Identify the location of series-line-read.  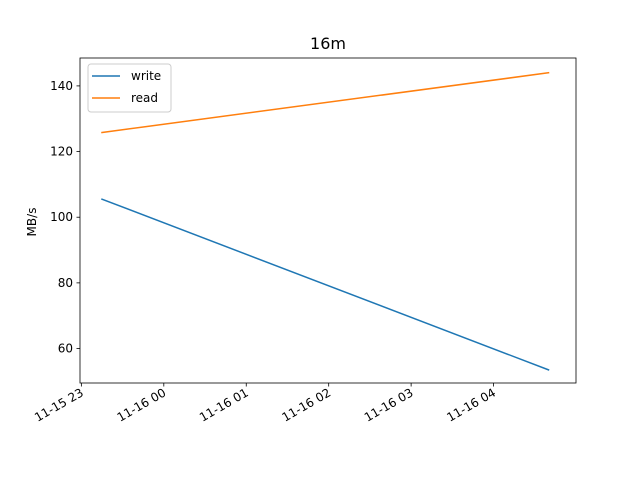
(325, 102).